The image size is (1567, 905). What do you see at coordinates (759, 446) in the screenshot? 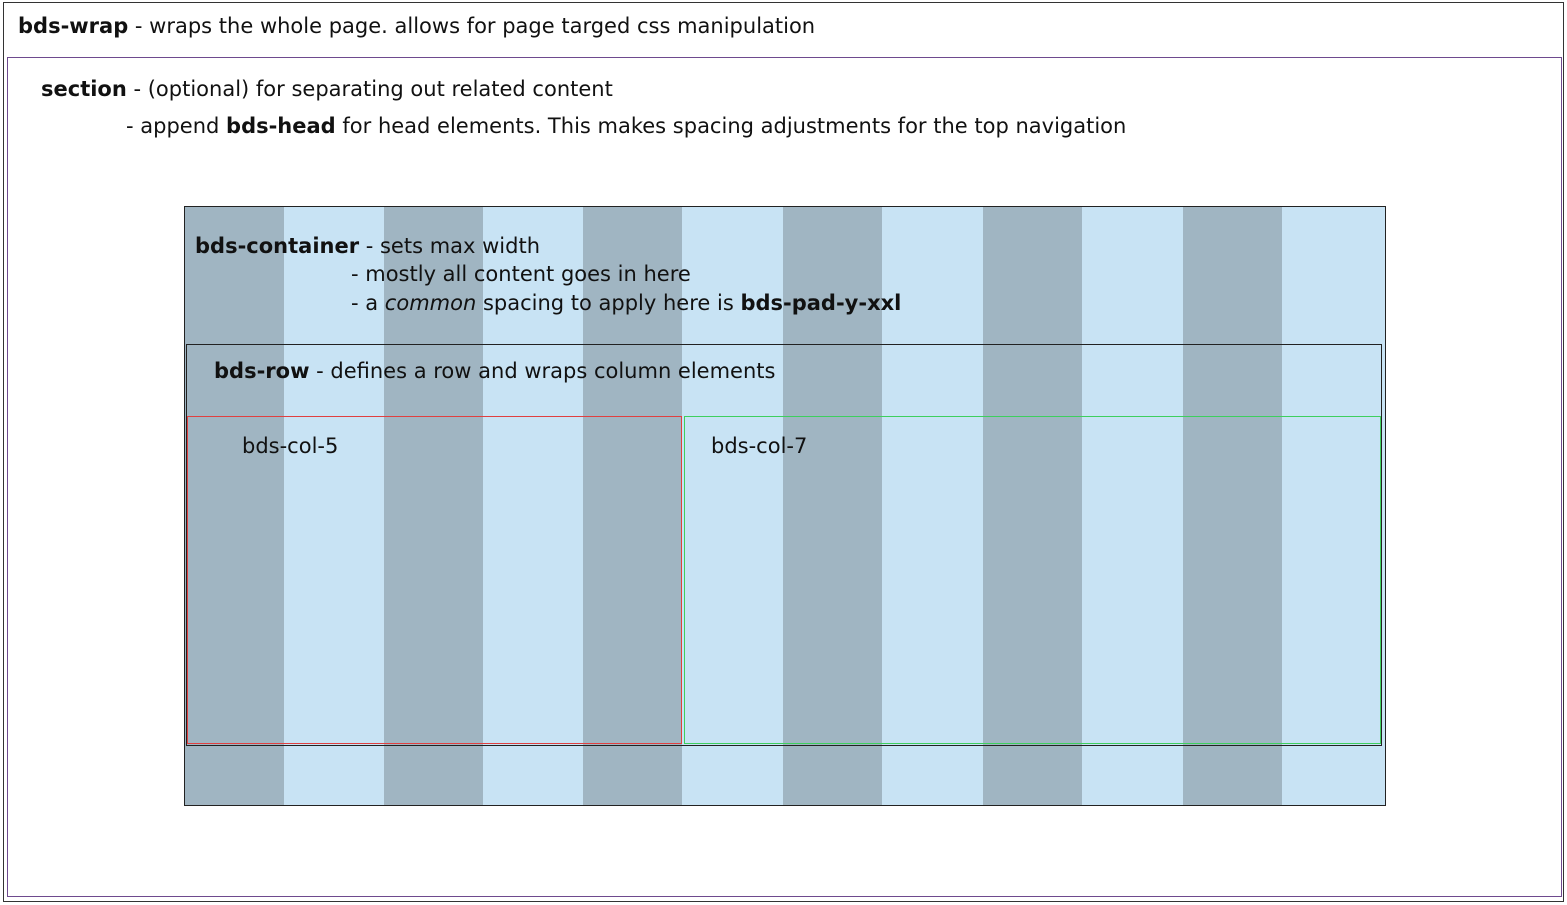
I see `bds-col-7-label: bds-col-7` at bounding box center [759, 446].